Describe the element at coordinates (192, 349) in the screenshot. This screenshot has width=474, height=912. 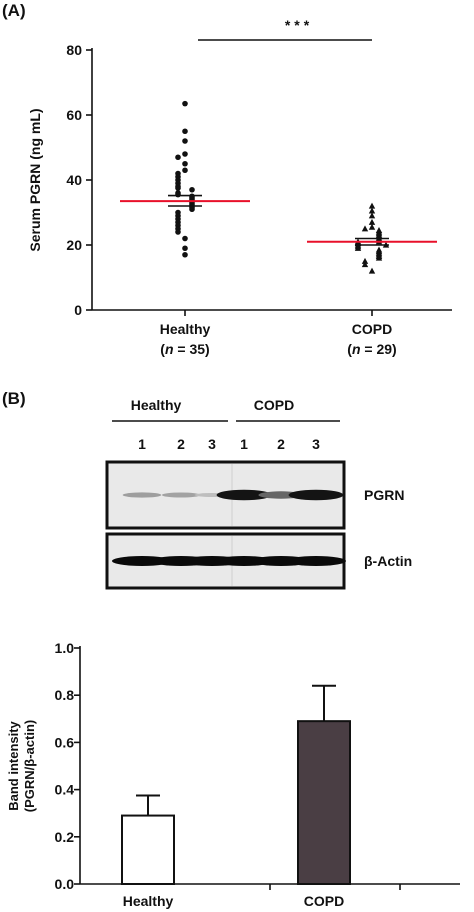
I see `group-size-suffix: = 35)` at that location.